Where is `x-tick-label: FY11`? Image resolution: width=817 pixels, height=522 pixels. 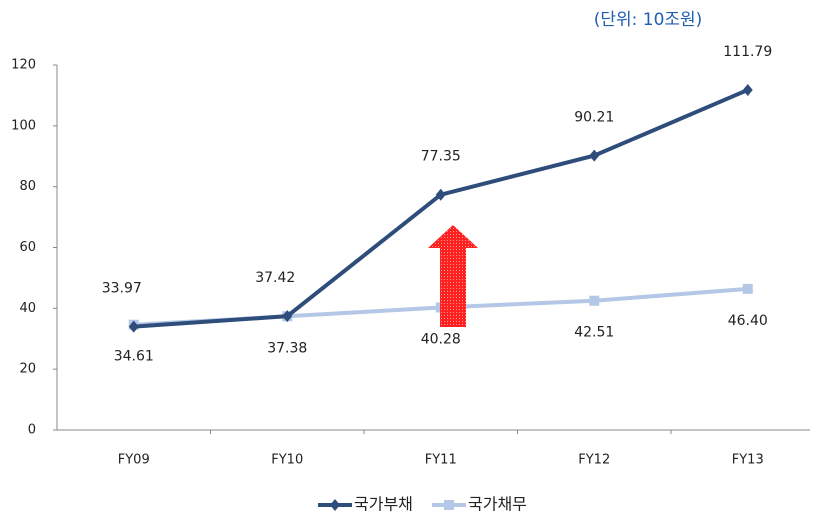
x-tick-label: FY11 is located at coordinates (441, 460).